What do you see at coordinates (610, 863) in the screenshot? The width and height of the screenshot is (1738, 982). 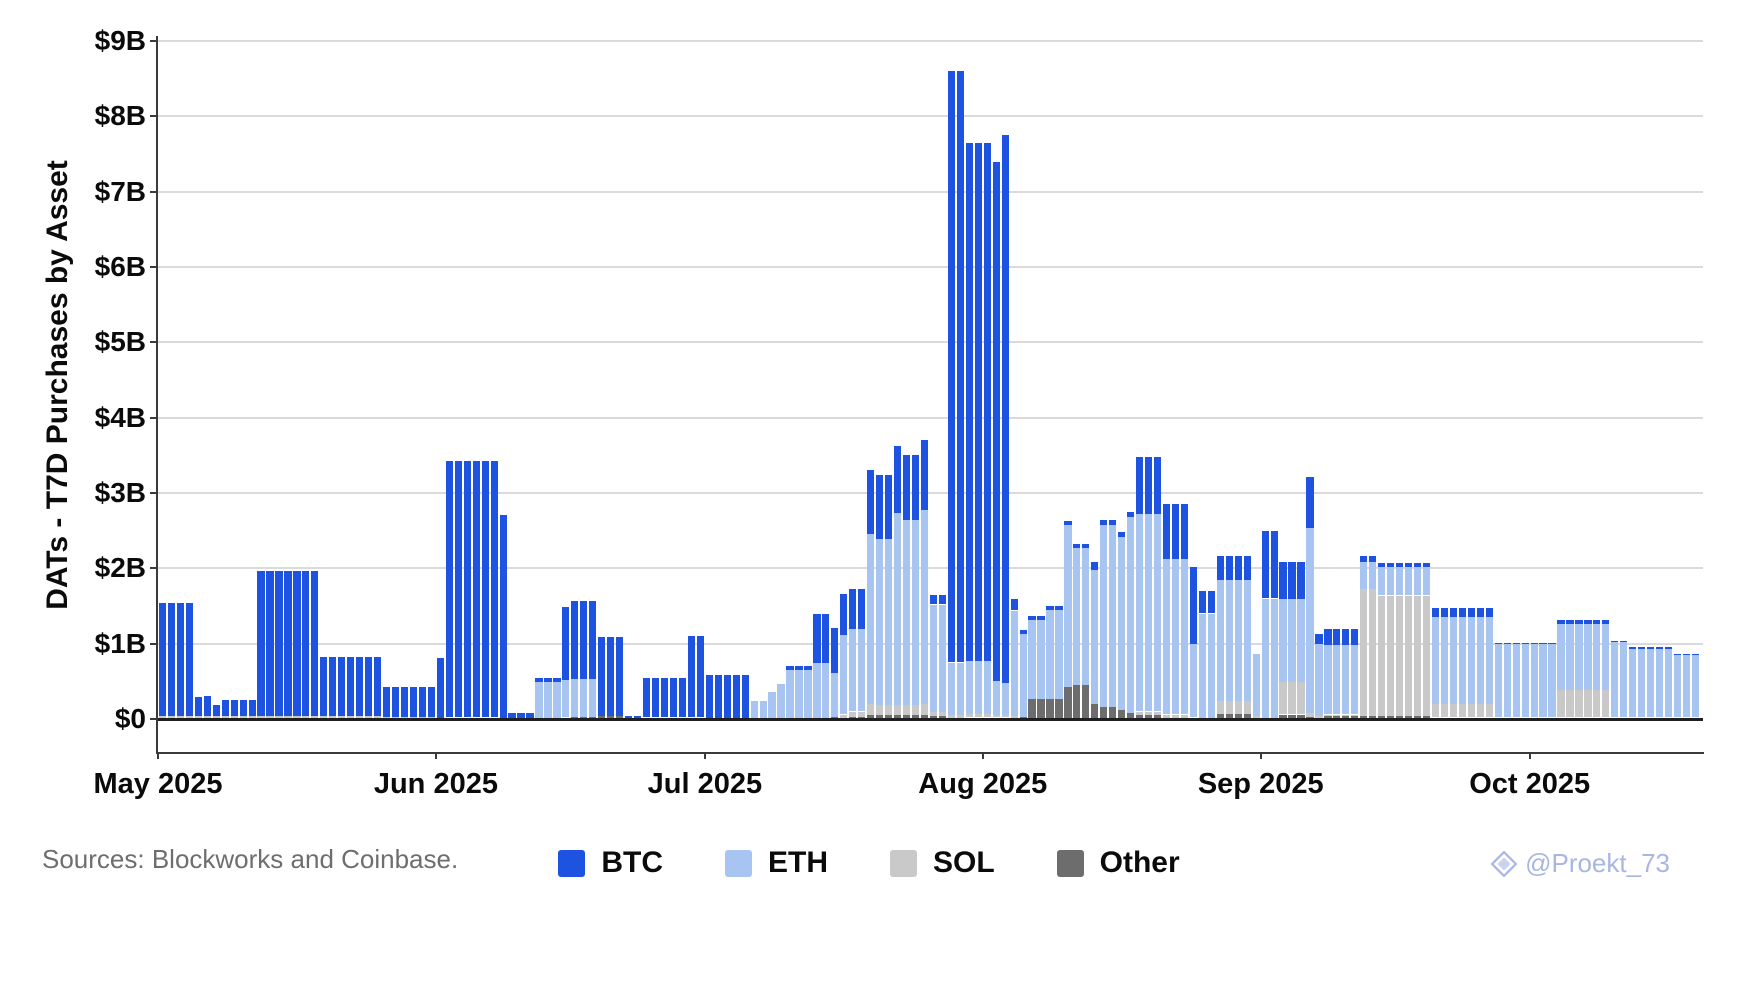 I see `legend-item-btc: BTC` at bounding box center [610, 863].